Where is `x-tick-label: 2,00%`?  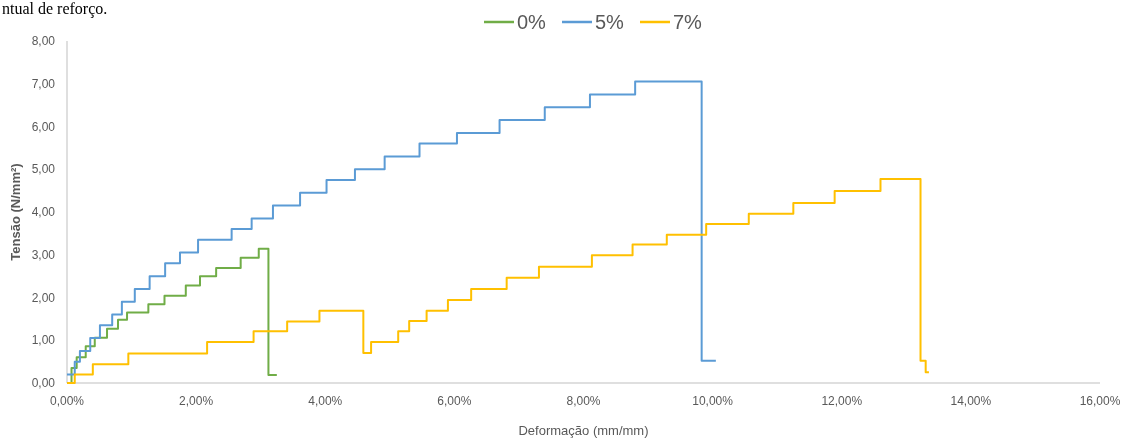 x-tick-label: 2,00% is located at coordinates (196, 401).